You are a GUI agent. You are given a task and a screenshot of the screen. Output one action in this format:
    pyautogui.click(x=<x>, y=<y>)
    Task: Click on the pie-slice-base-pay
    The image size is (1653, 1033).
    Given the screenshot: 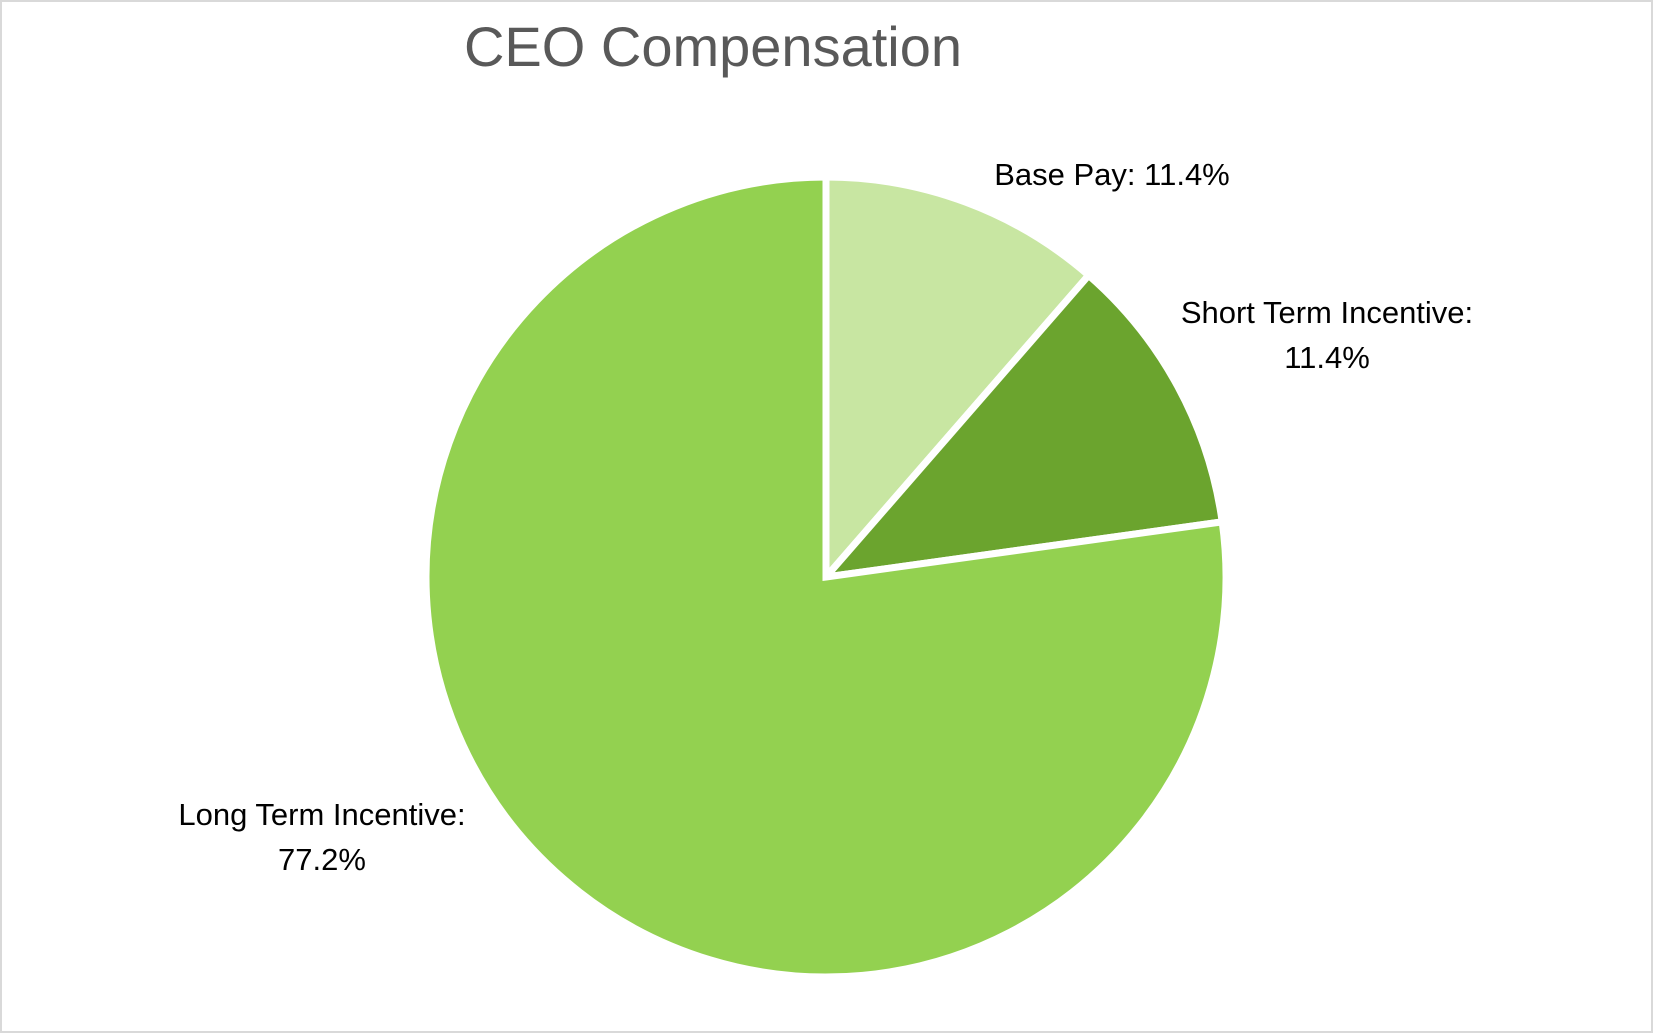 What is the action you would take?
    pyautogui.click(x=958, y=380)
    